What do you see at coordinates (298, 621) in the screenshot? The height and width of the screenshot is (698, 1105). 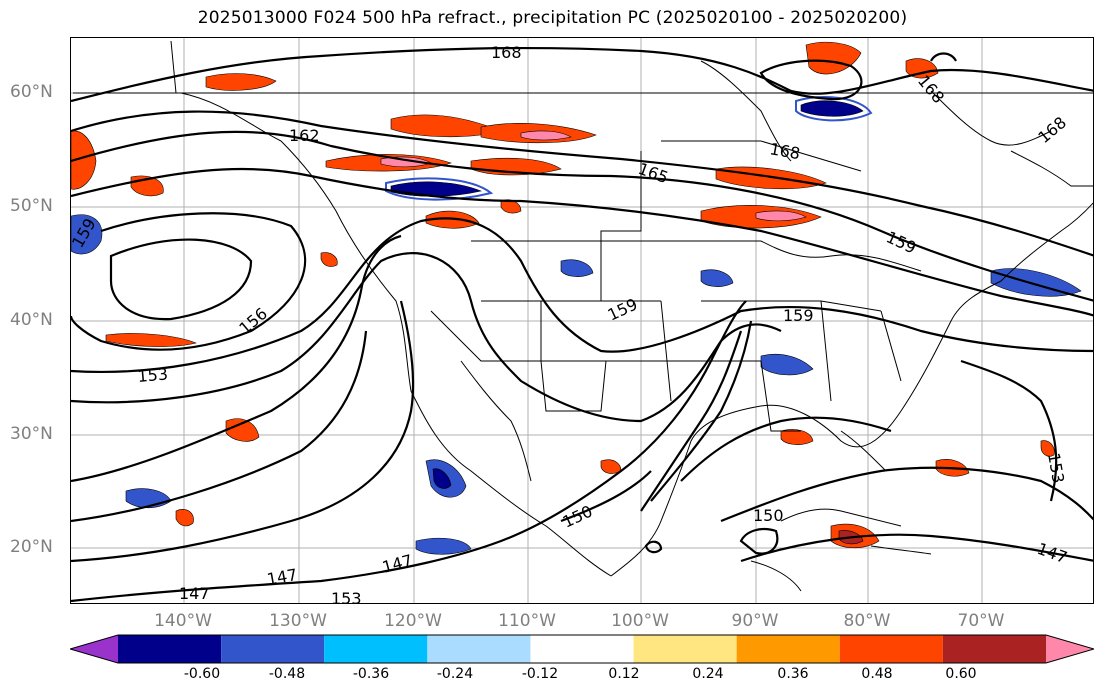 I see `lon-label-130w: 130°W` at bounding box center [298, 621].